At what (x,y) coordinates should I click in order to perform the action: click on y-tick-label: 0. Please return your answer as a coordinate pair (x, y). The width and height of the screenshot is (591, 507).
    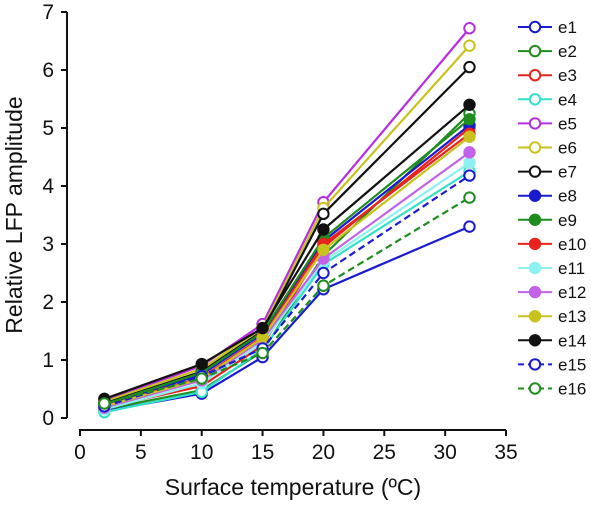
    Looking at the image, I should click on (48, 418).